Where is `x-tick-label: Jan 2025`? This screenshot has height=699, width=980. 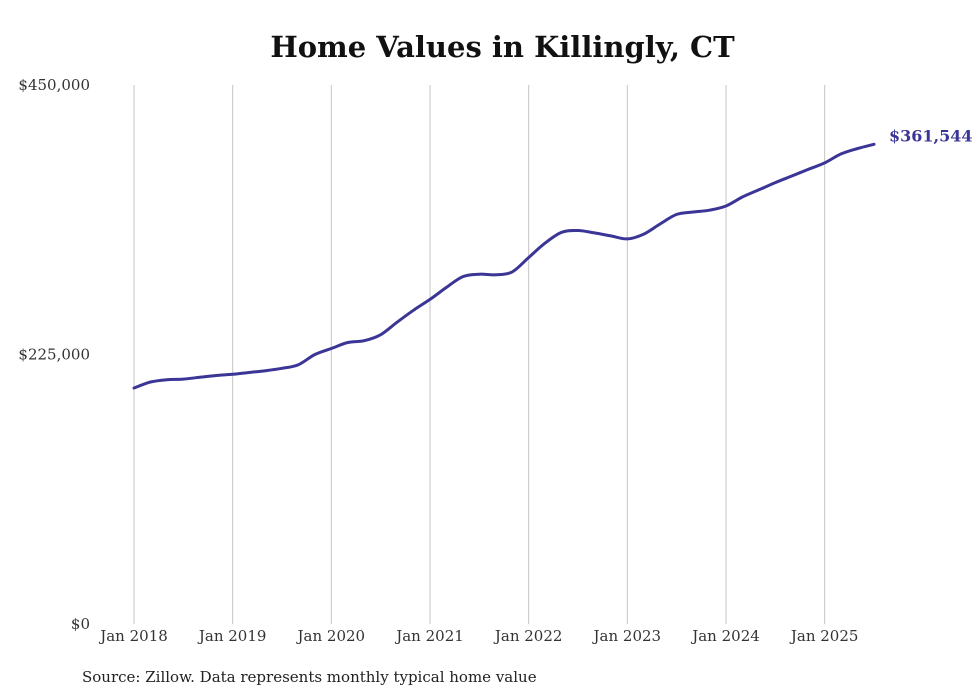
x-tick-label: Jan 2025 is located at coordinates (824, 636).